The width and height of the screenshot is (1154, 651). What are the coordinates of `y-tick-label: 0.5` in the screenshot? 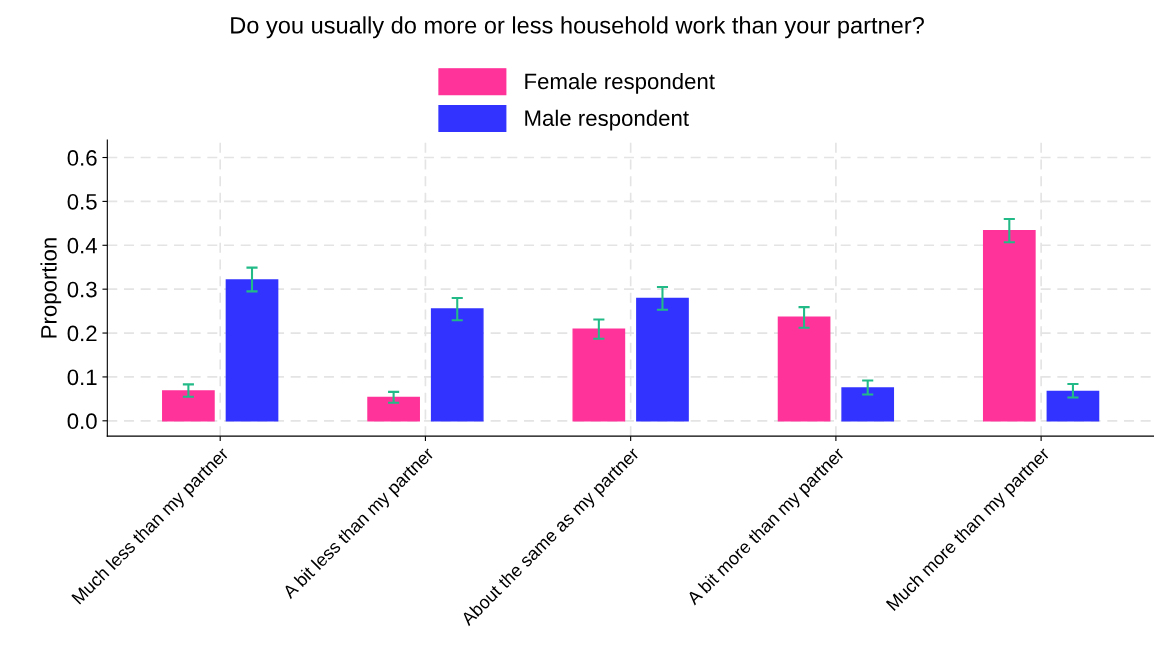 It's located at (82, 201).